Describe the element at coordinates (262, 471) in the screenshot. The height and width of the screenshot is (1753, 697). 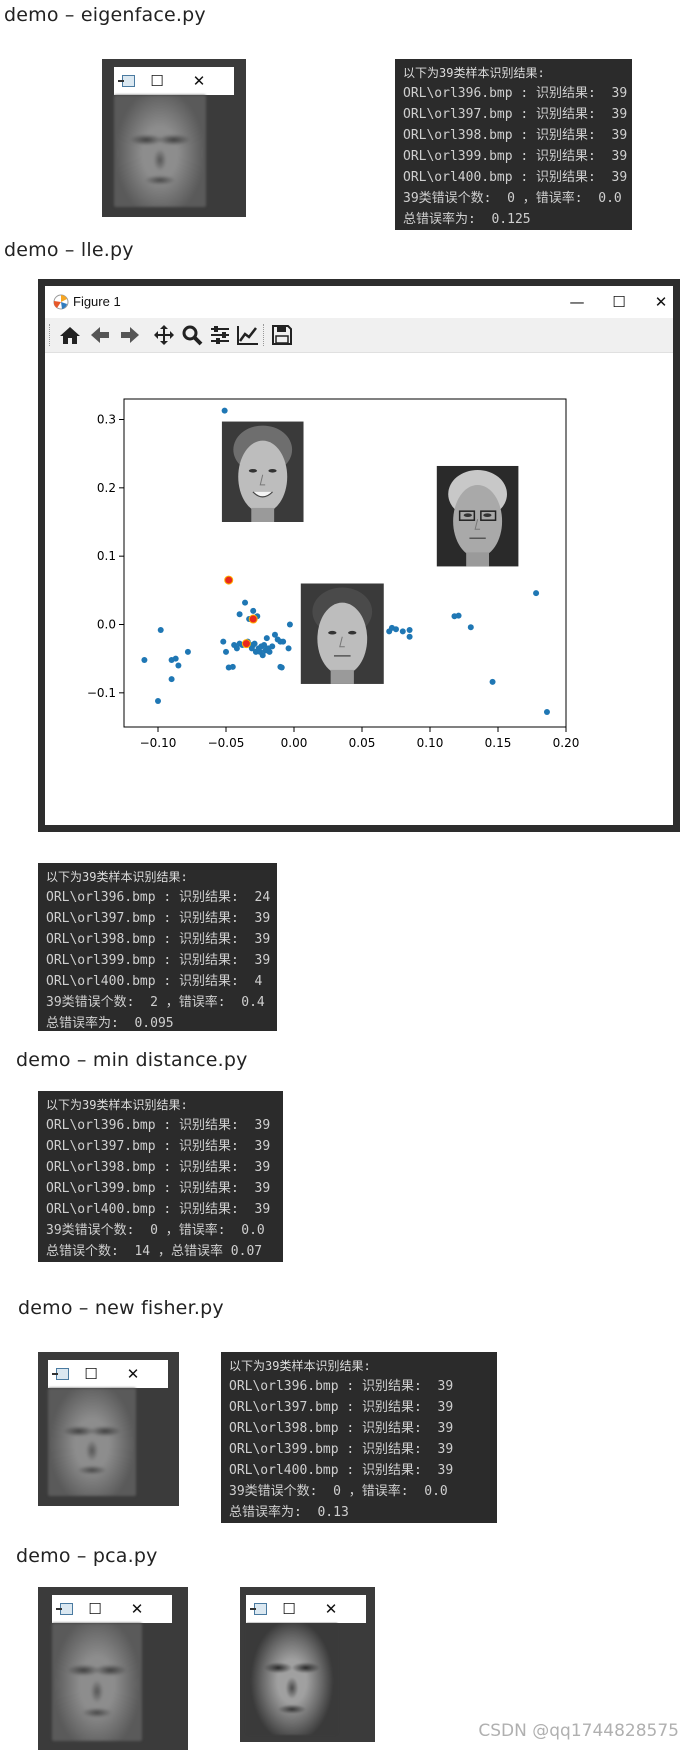
I see `inset-image-face-smiling` at that location.